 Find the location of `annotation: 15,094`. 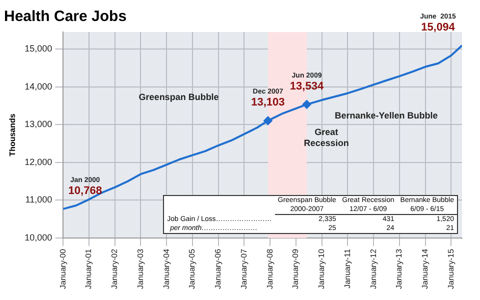

annotation: 15,094 is located at coordinates (438, 27).